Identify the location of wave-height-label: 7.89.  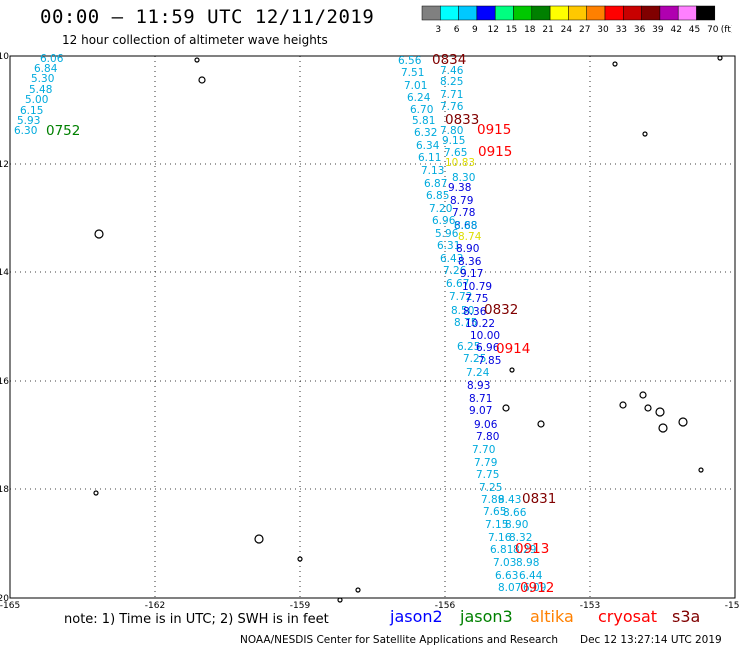
(492, 500).